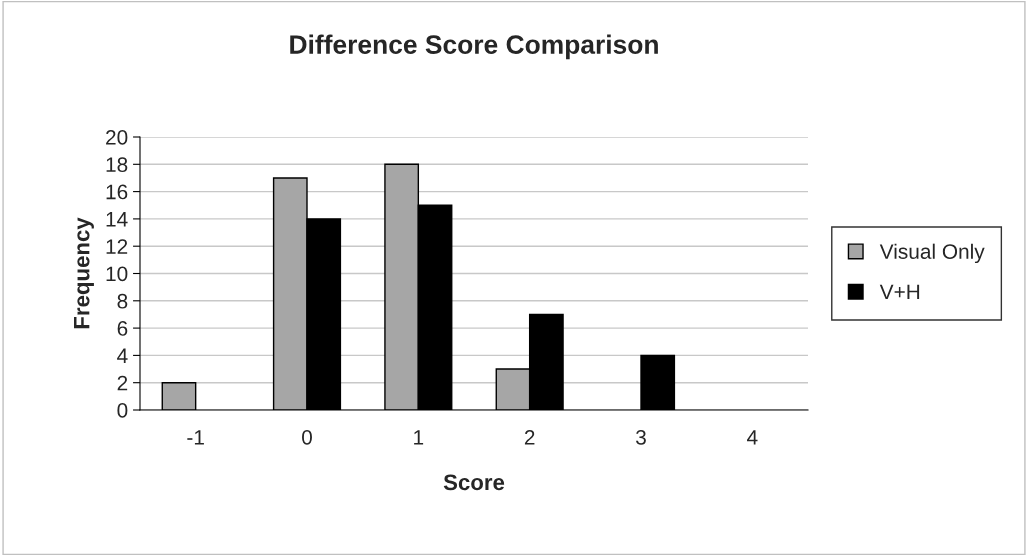 The height and width of the screenshot is (556, 1028). What do you see at coordinates (117, 192) in the screenshot?
I see `y-tick-label: 16` at bounding box center [117, 192].